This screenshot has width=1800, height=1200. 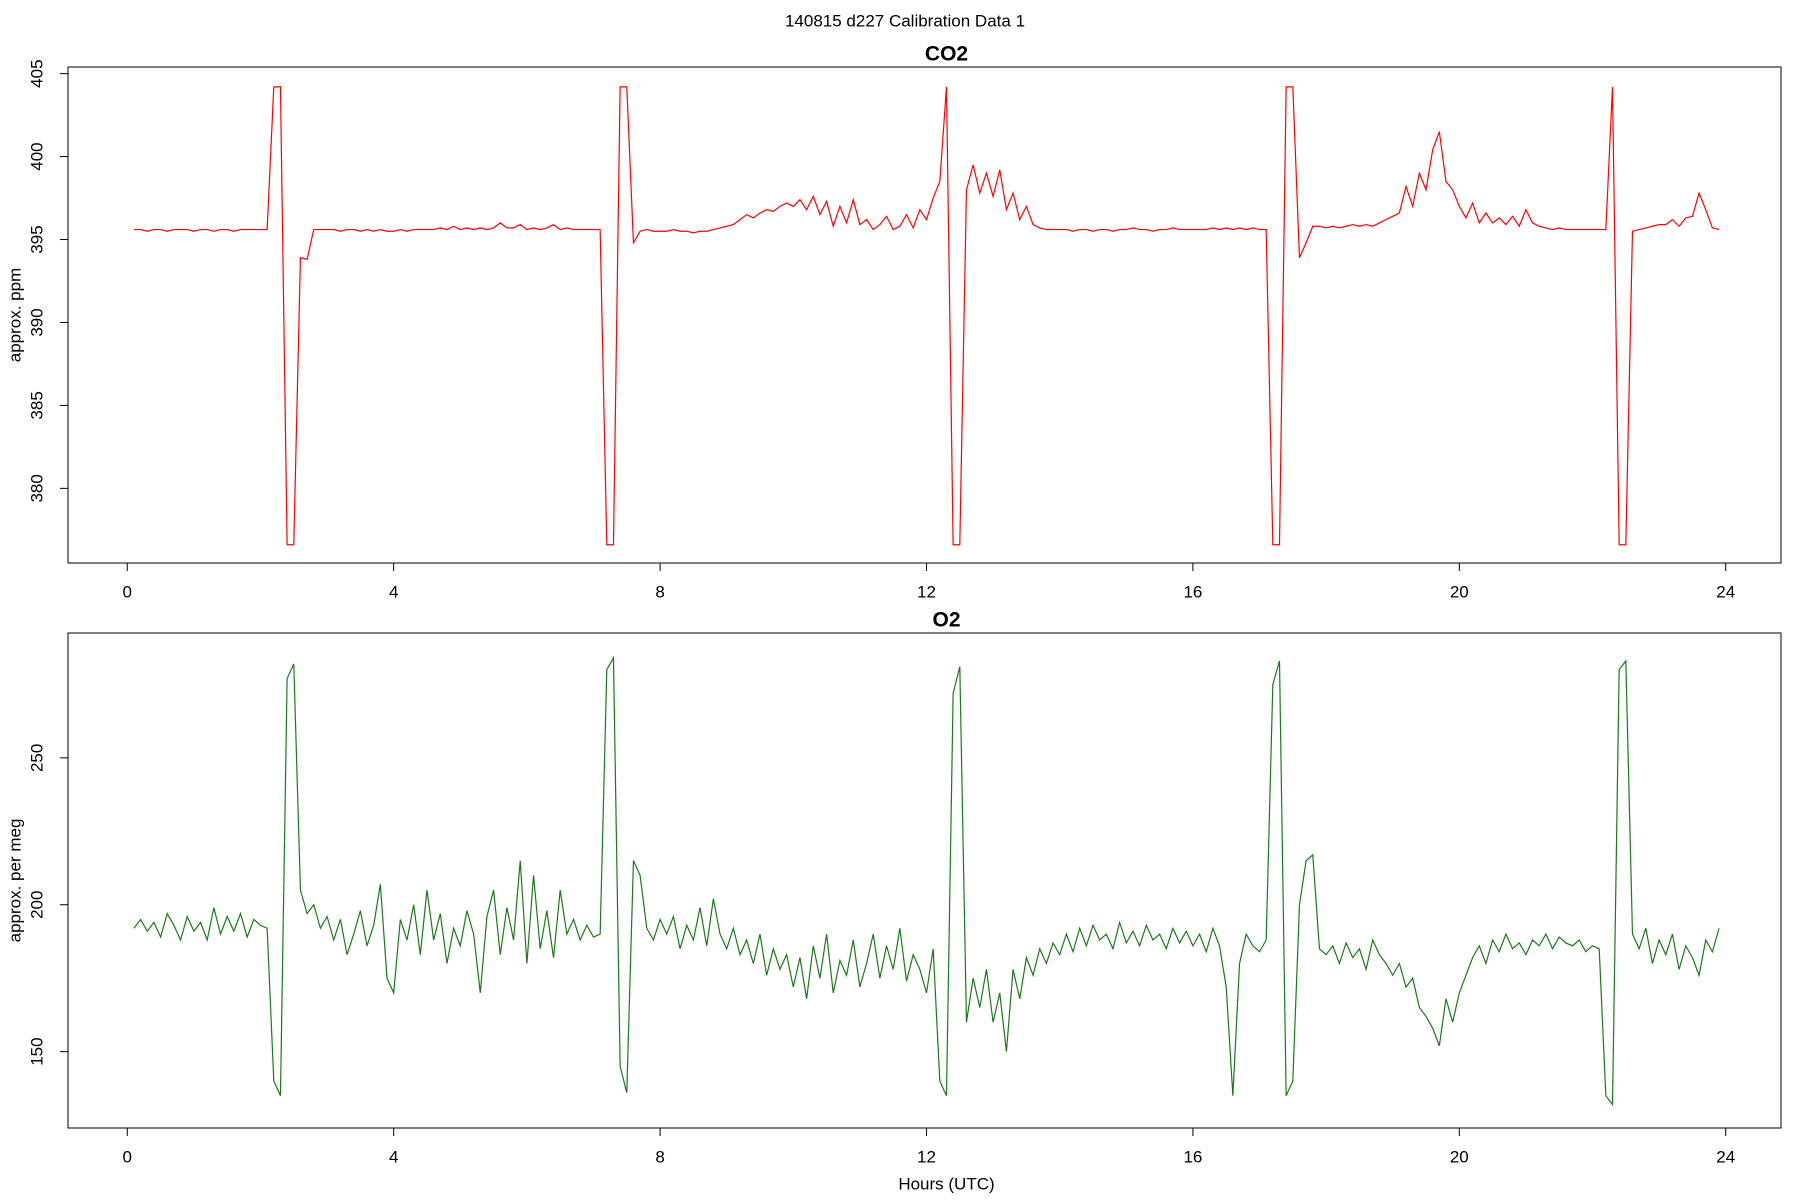 What do you see at coordinates (36, 488) in the screenshot?
I see `y-tick-label: 380` at bounding box center [36, 488].